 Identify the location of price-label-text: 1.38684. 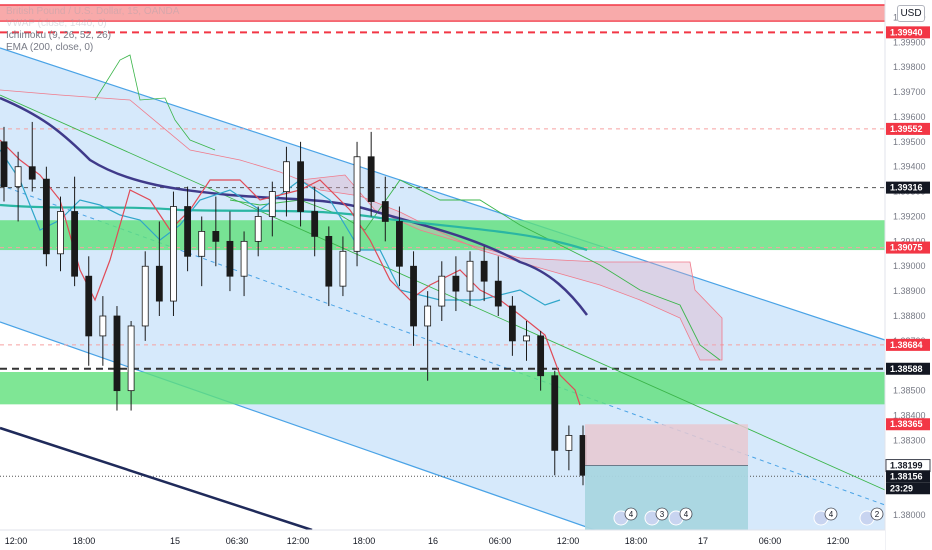
(906, 345).